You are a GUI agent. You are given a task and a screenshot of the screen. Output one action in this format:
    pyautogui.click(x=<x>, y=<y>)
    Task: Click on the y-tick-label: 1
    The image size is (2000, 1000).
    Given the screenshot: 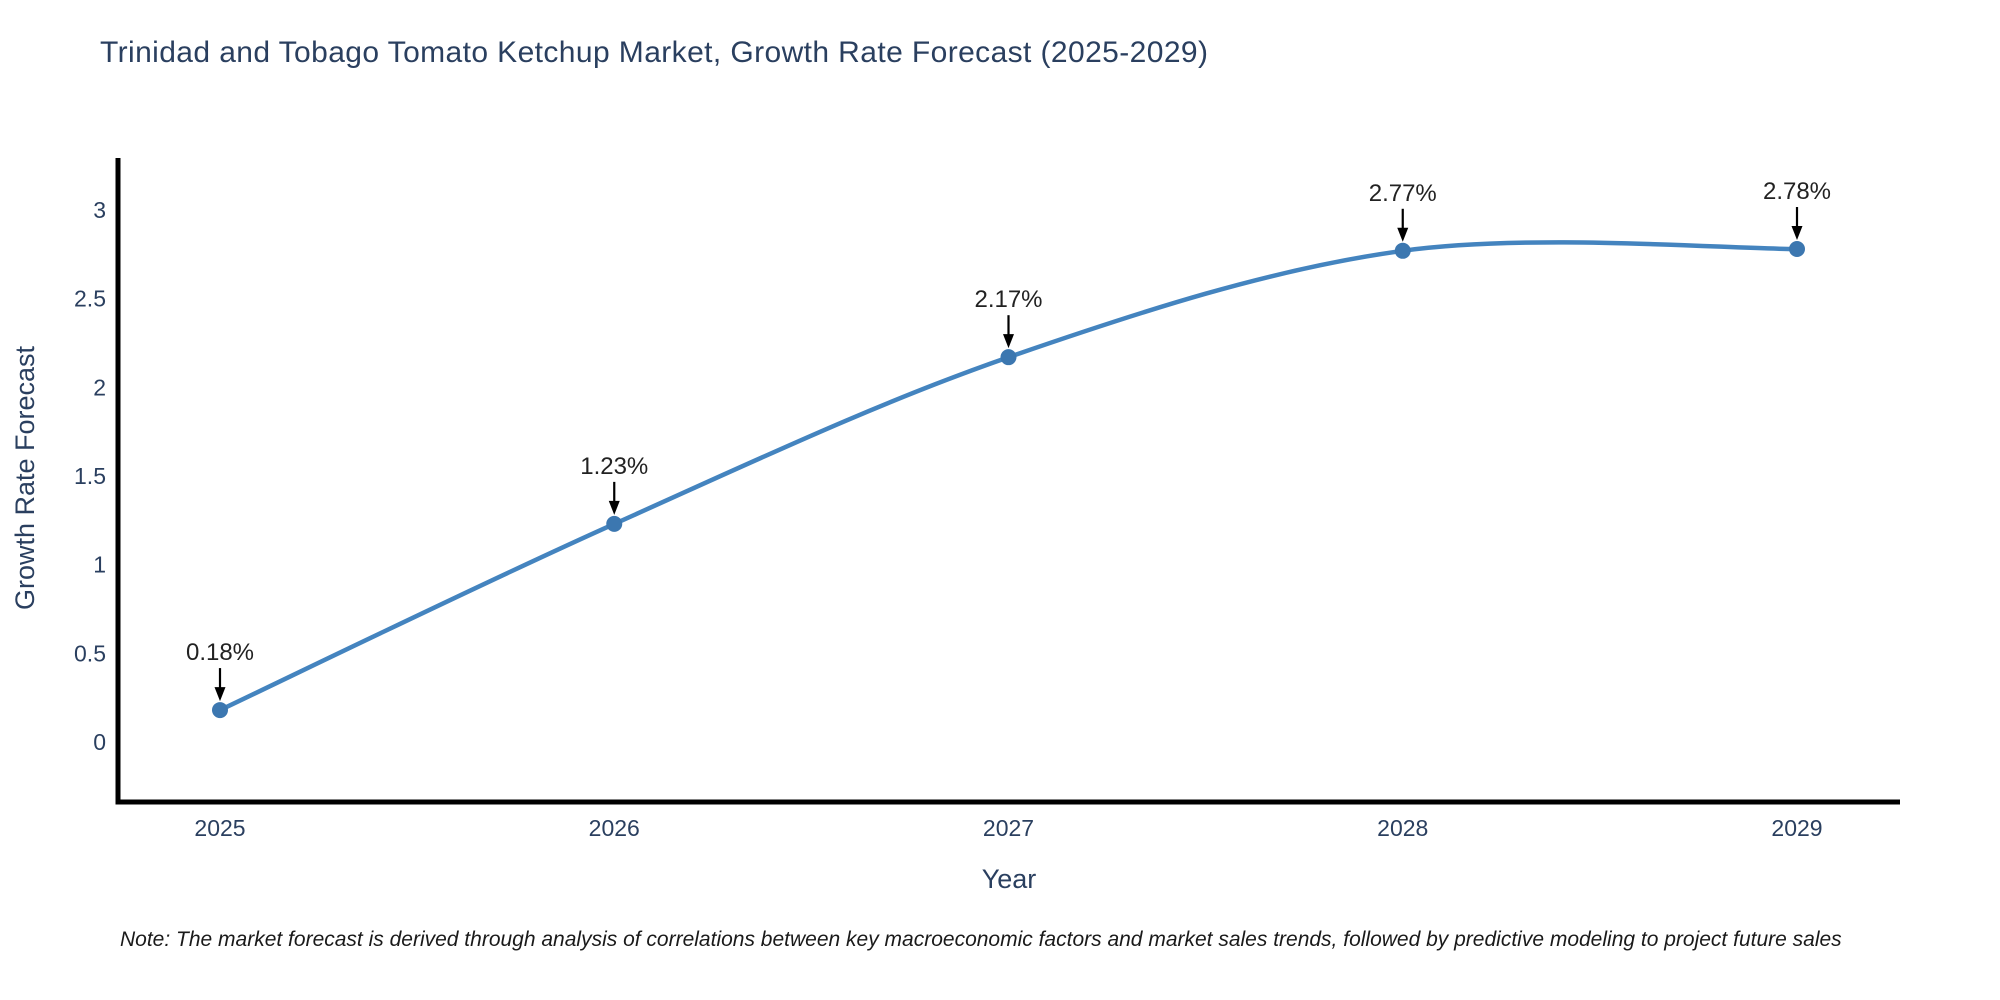 What is the action you would take?
    pyautogui.click(x=99, y=565)
    